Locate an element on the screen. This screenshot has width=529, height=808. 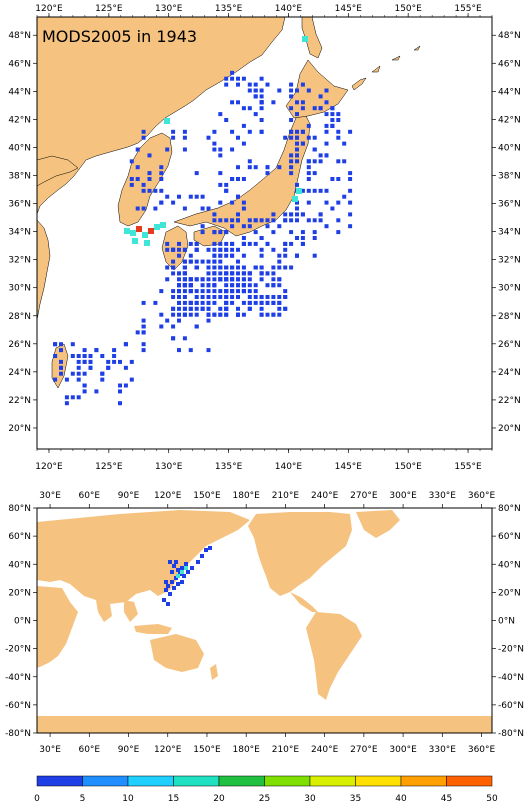
global-lat-label-right: 80°N is located at coordinates (509, 509).